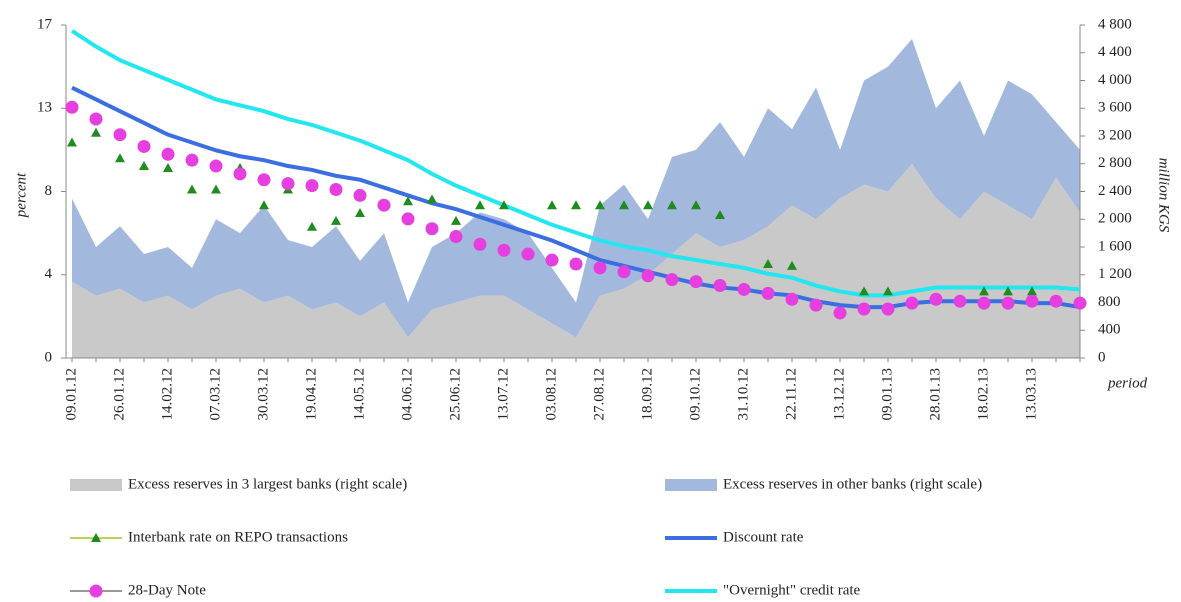 The height and width of the screenshot is (602, 1181). Describe the element at coordinates (1115, 52) in the screenshot. I see `y2-tick-label: 4 400` at that location.